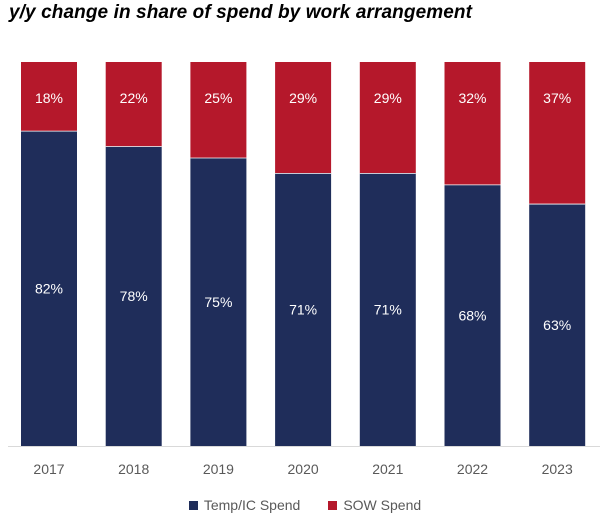 The image size is (610, 528). Describe the element at coordinates (557, 133) in the screenshot. I see `bar-sow-2023` at that location.